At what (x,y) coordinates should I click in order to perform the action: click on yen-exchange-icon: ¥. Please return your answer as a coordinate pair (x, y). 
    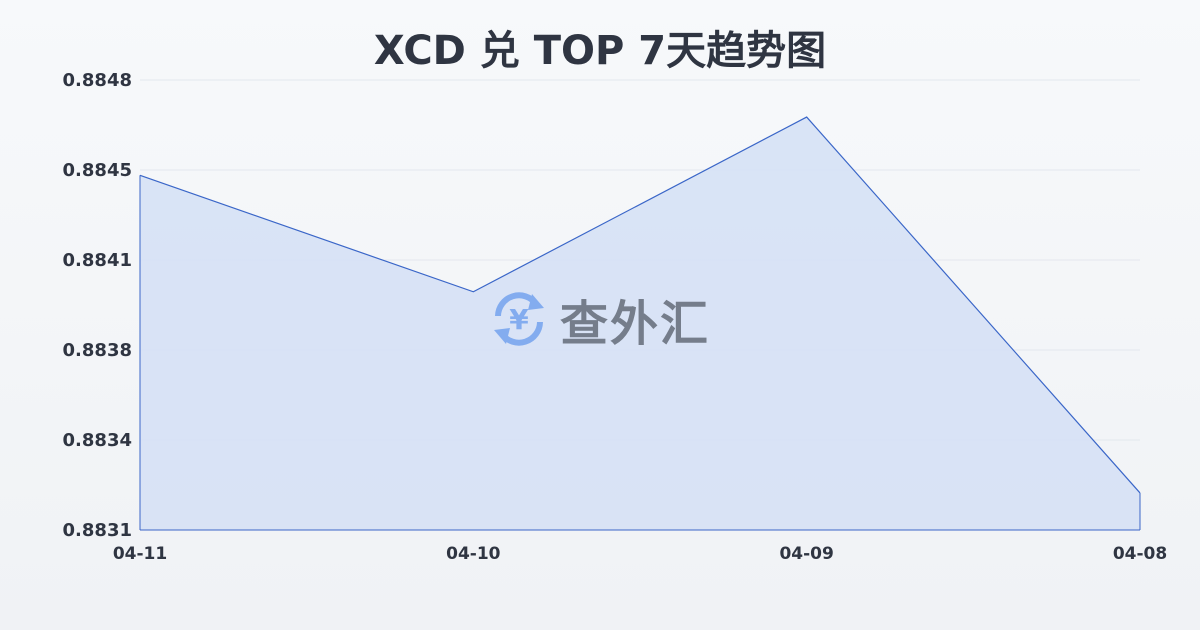
    Looking at the image, I should click on (519, 319).